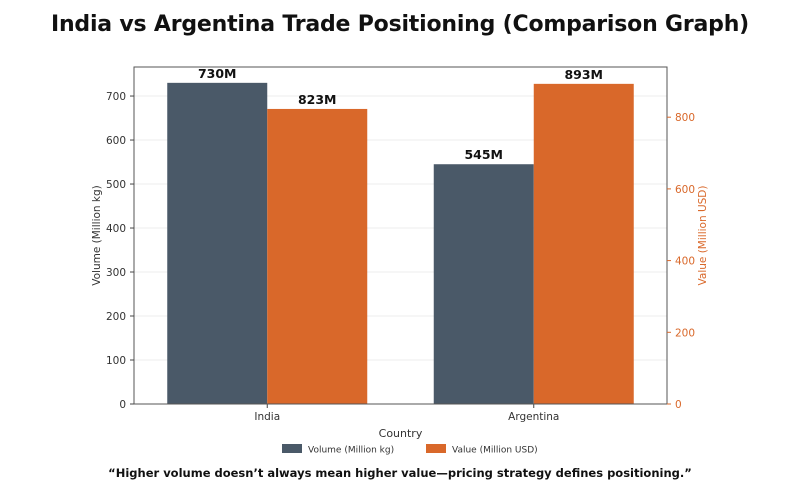  Describe the element at coordinates (483, 284) in the screenshot. I see `bar-argentina-volume` at that location.